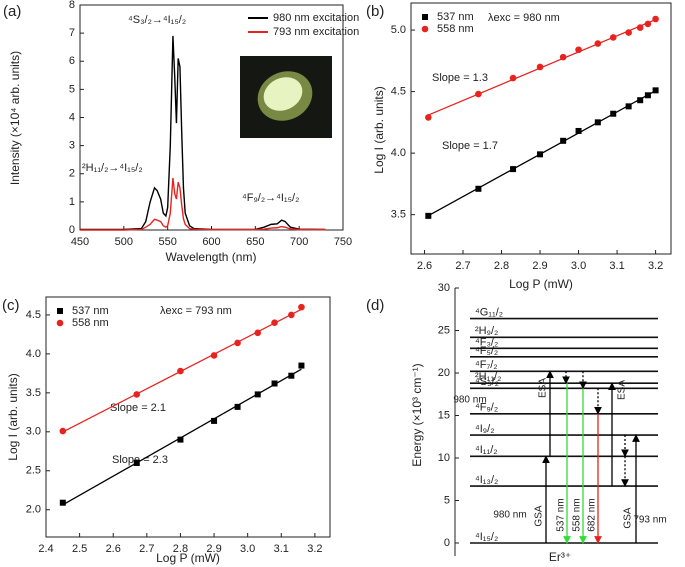 The width and height of the screenshot is (685, 567). What do you see at coordinates (211, 257) in the screenshot?
I see `x-axis-label: Wavelength (nm)` at bounding box center [211, 257].